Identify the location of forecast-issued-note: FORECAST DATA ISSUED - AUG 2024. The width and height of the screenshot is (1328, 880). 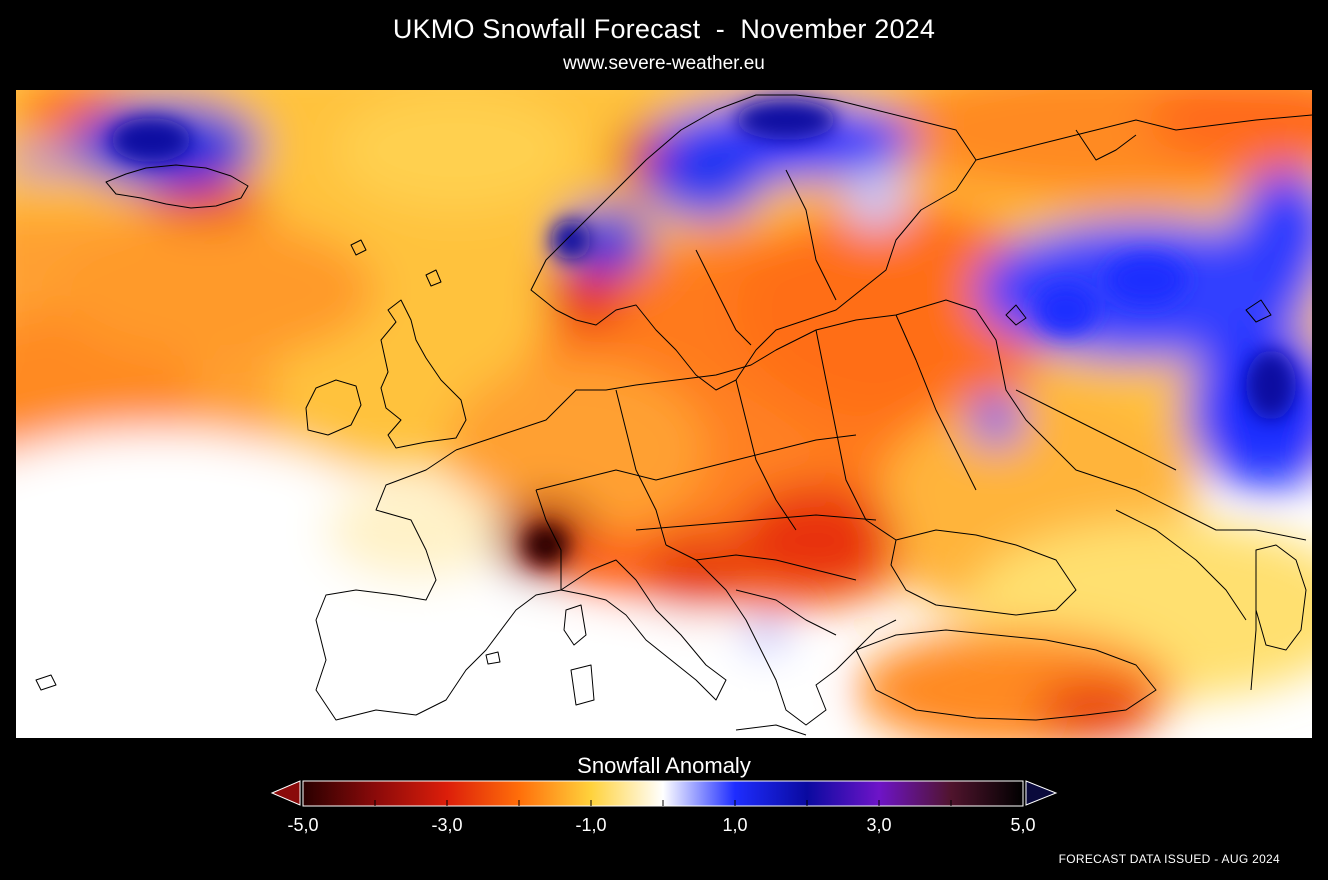
(1169, 859).